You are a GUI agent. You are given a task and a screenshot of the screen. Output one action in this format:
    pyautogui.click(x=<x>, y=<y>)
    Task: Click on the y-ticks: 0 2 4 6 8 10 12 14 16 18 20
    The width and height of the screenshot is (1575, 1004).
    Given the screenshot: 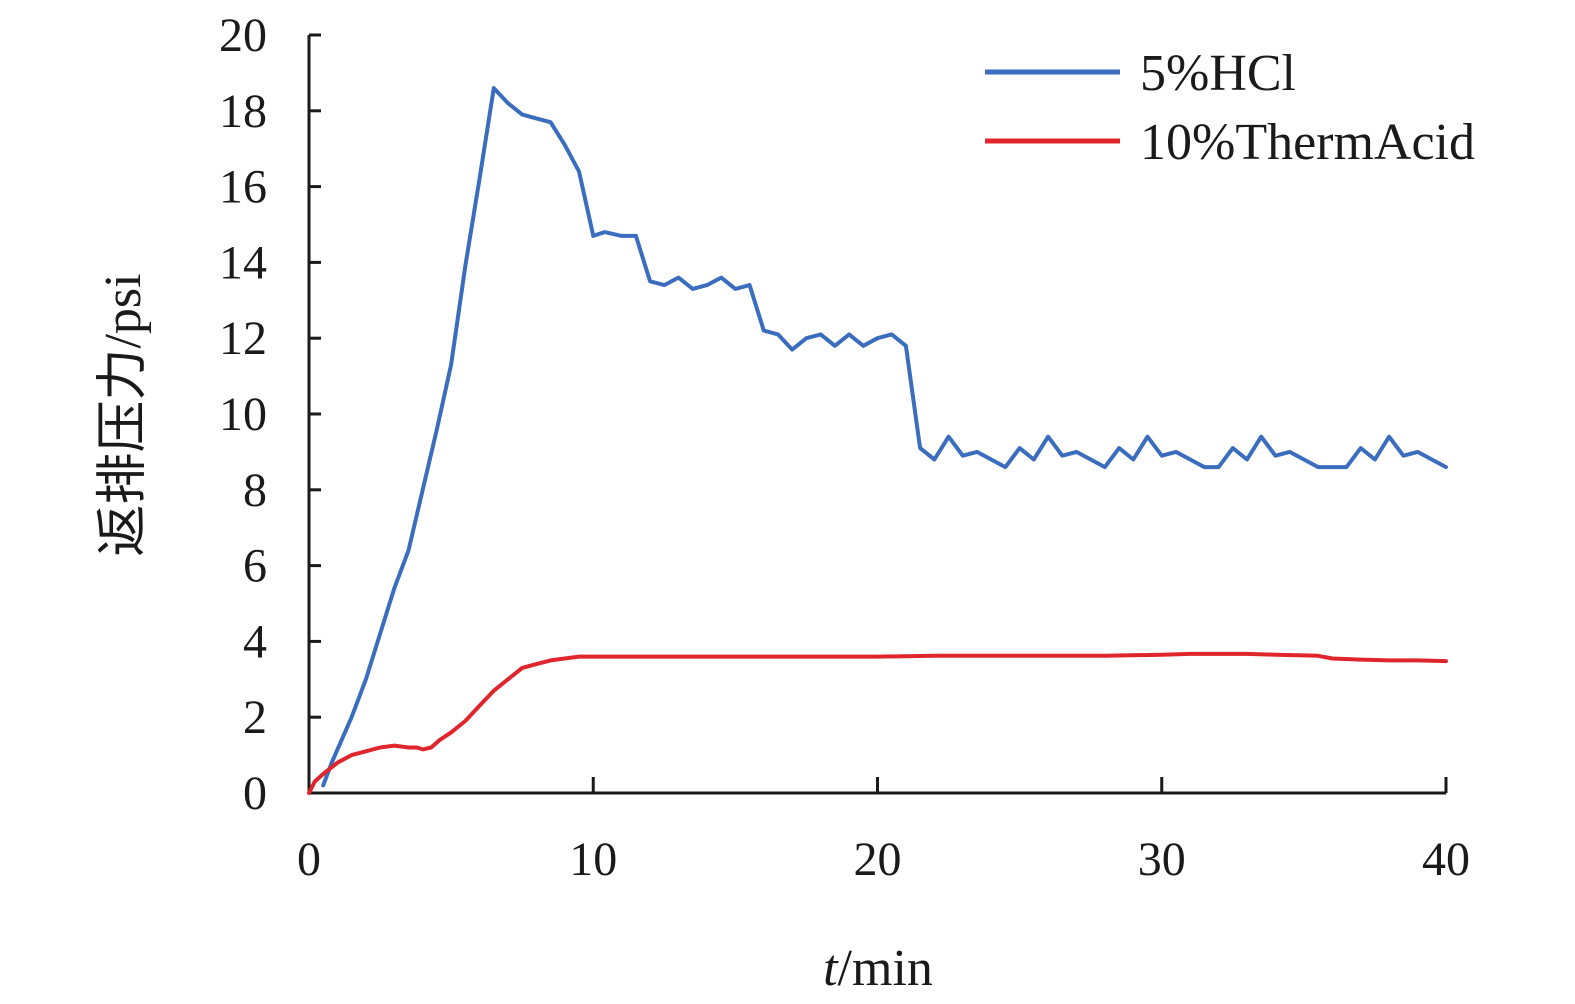 What is the action you would take?
    pyautogui.click(x=270, y=414)
    